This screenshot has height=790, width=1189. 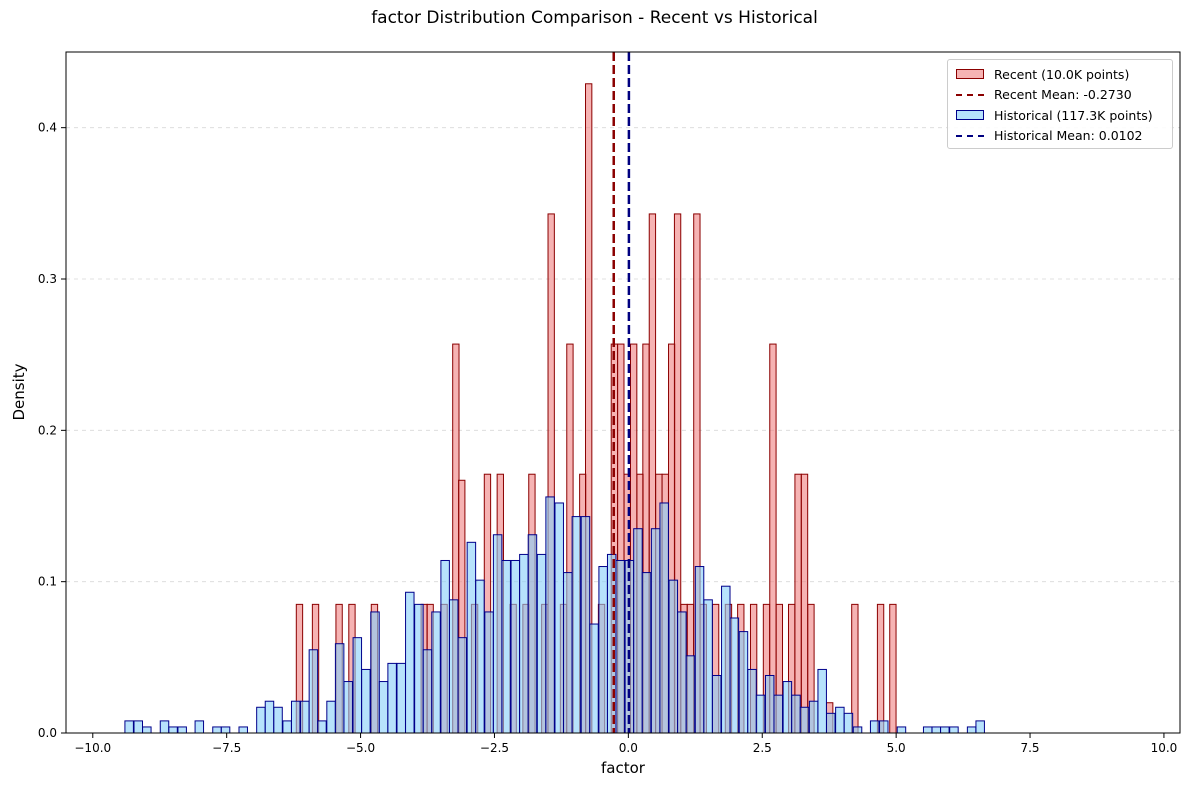 I want to click on y-tick-label: 0.3, so click(x=47, y=279).